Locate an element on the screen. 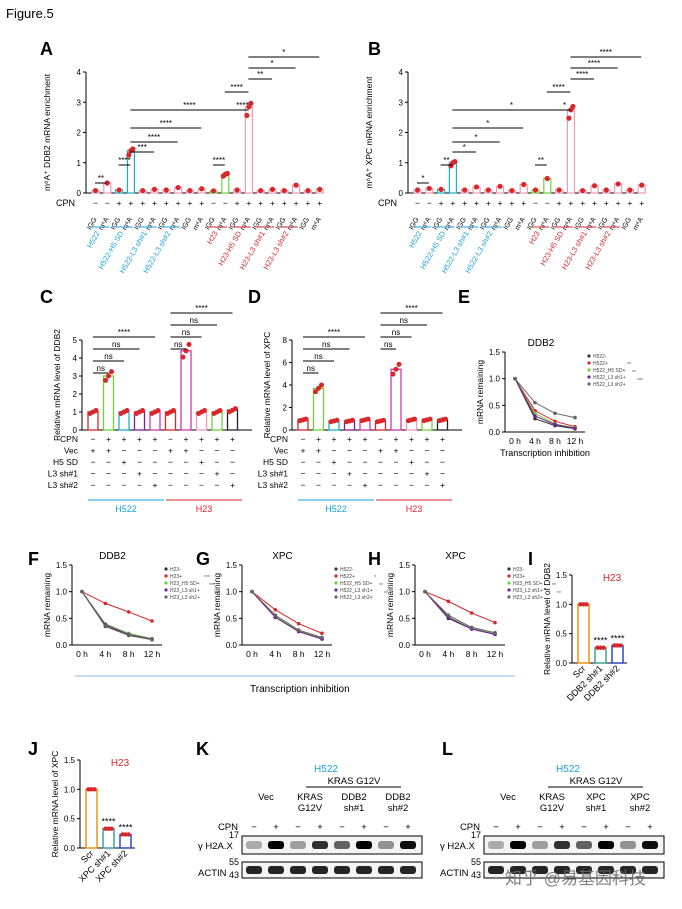 The width and height of the screenshot is (682, 909). panel-g-legend-label: H522+ is located at coordinates (347, 577).